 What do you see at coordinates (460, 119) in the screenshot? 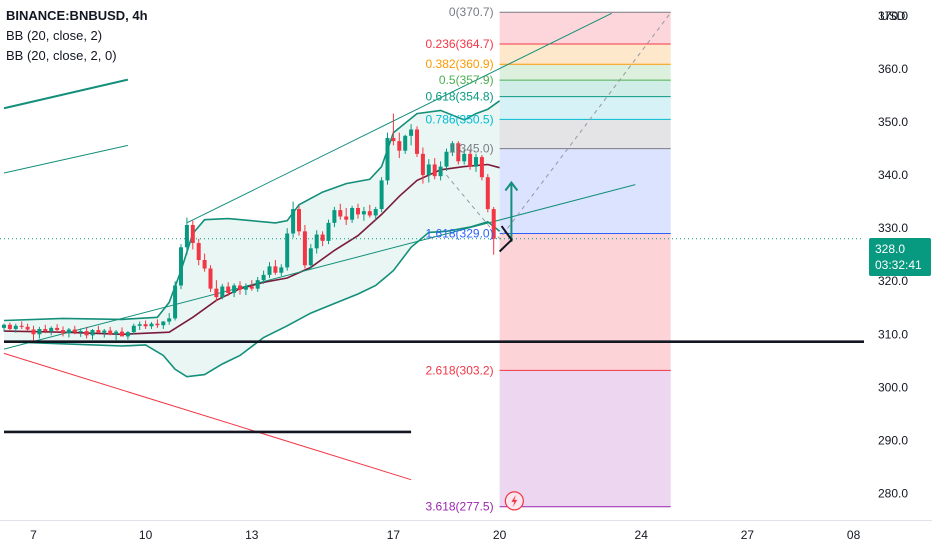
I see `fib-label-0.786: 0.786(350.5)` at bounding box center [460, 119].